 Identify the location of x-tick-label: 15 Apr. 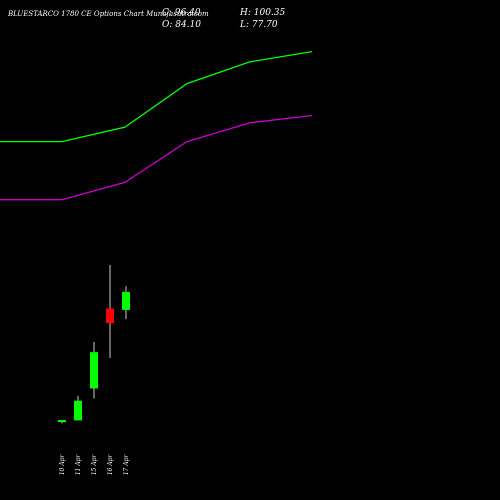
(94, 465).